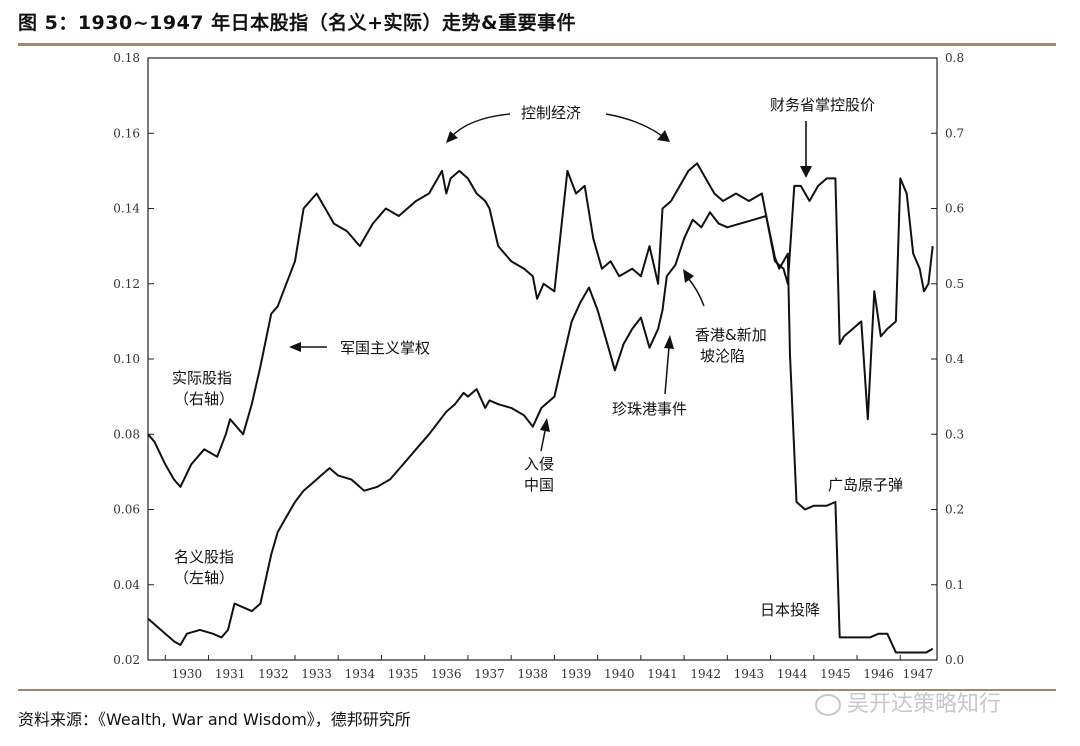  Describe the element at coordinates (385, 348) in the screenshot. I see `annotation-militarist: 军国主义掌权` at that location.